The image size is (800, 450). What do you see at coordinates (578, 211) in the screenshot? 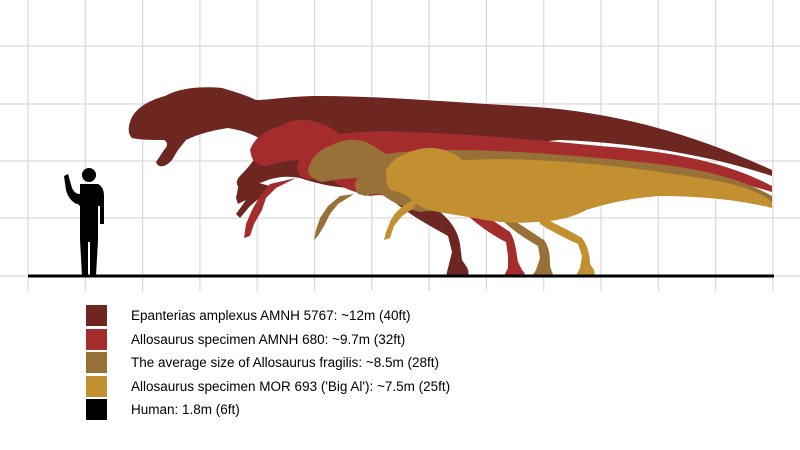
I see `big-al-silhouette` at bounding box center [578, 211].